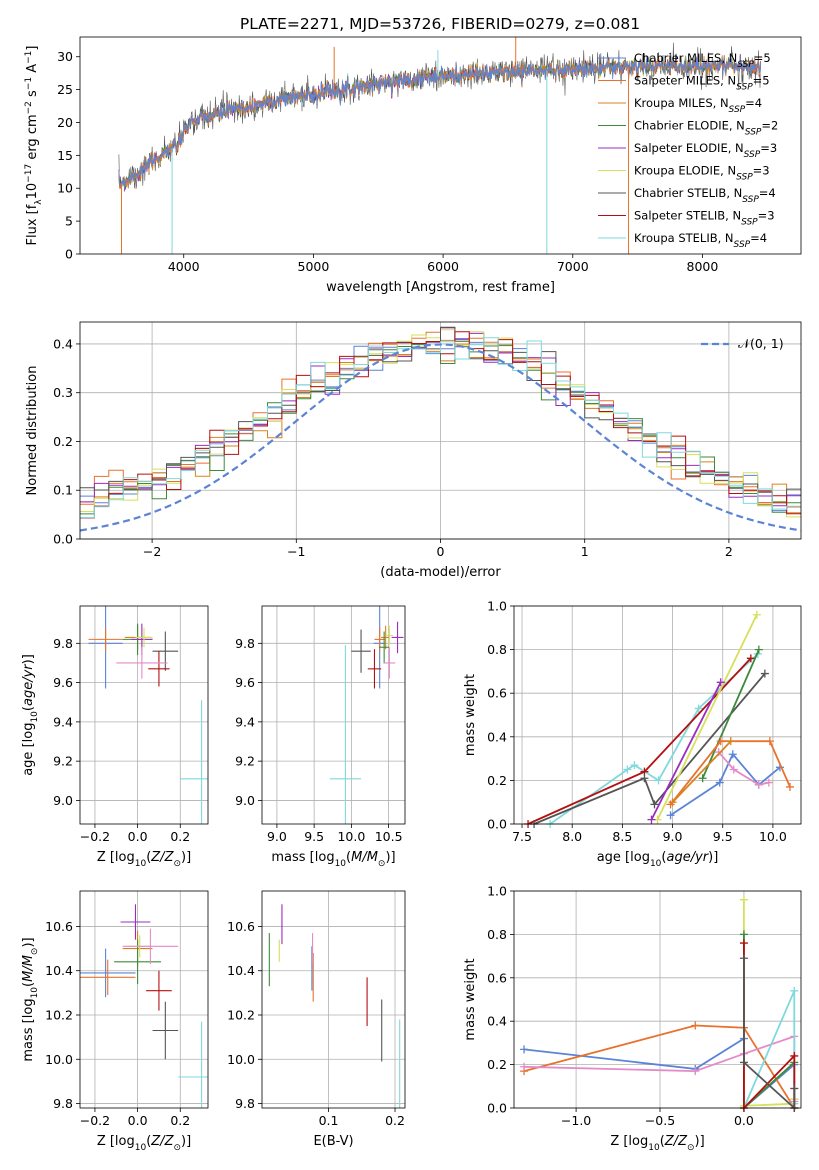 The image size is (819, 1170). Describe the element at coordinates (443, 266) in the screenshot. I see `x-tick-label: 6000` at that location.